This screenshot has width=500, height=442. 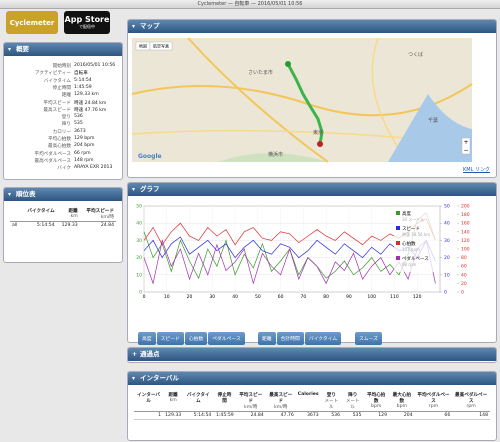 What do you see at coordinates (368, 338) in the screenshot?
I see `graph-button: スムーズ` at bounding box center [368, 338].